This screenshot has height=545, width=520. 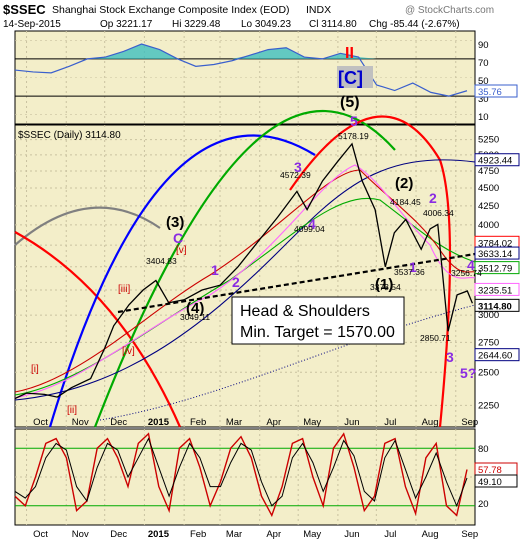 What do you see at coordinates (405, 202) in the screenshot?
I see `price-label-4184: 4184.45` at bounding box center [405, 202].